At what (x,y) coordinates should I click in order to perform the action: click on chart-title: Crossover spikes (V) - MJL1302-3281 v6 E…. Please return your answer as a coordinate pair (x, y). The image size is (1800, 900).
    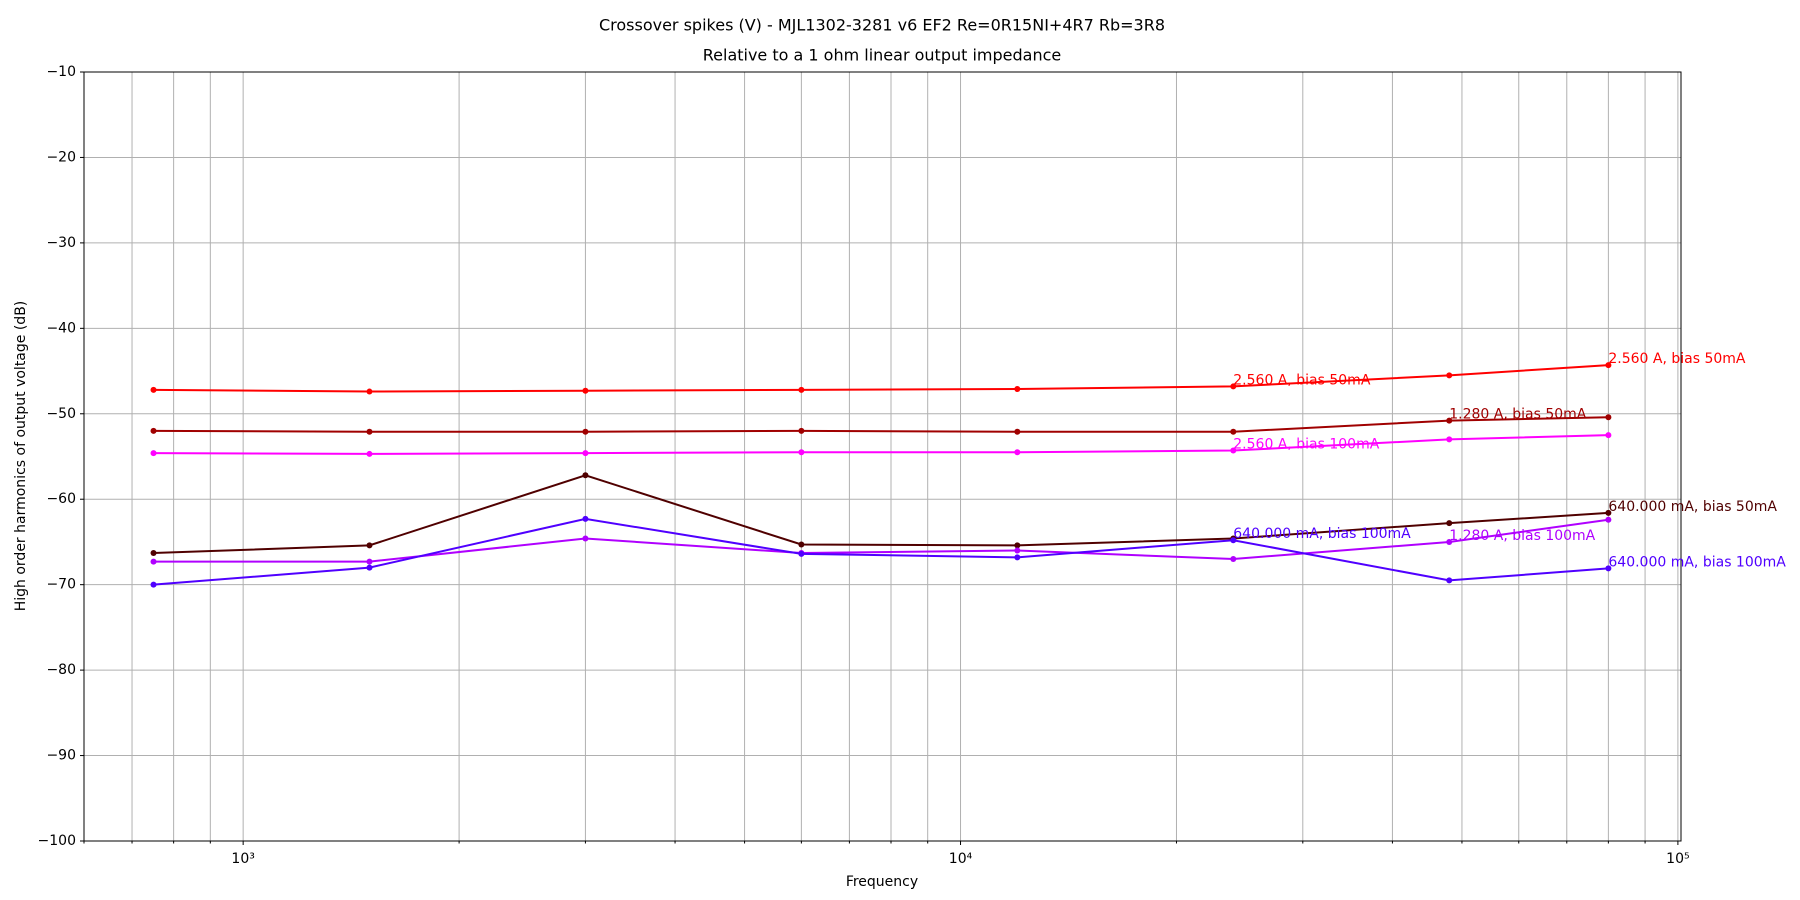
    Looking at the image, I should click on (882, 25).